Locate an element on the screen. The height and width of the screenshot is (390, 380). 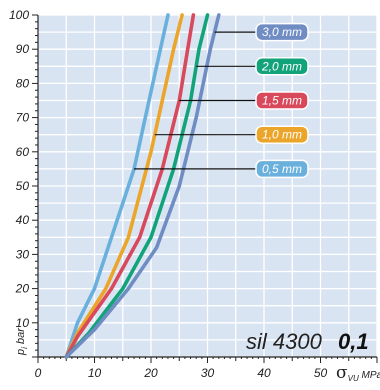
series-badge-label: 1,0 mm is located at coordinates (282, 135).